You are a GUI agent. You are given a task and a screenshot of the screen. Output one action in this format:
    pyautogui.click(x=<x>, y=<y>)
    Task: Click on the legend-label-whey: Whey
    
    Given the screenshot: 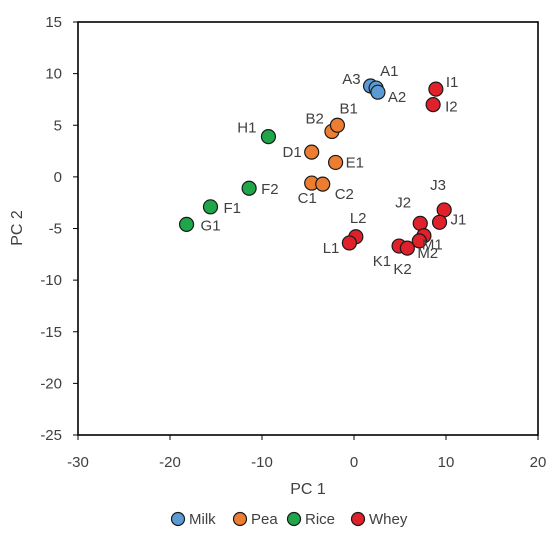 What is the action you would take?
    pyautogui.click(x=388, y=519)
    